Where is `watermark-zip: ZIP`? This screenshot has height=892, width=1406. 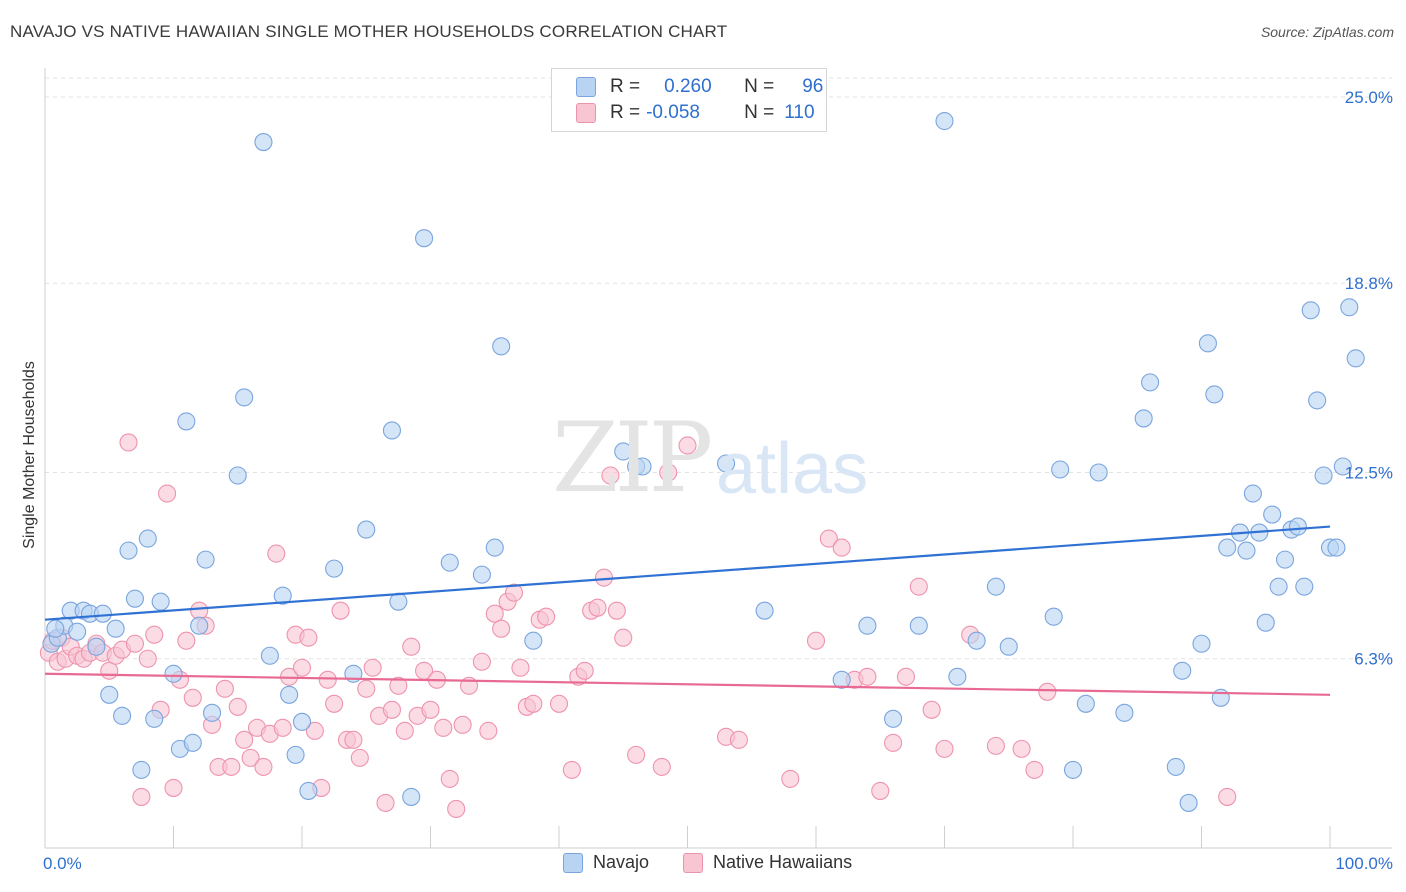
watermark-zip: ZIP is located at coordinates (632, 458).